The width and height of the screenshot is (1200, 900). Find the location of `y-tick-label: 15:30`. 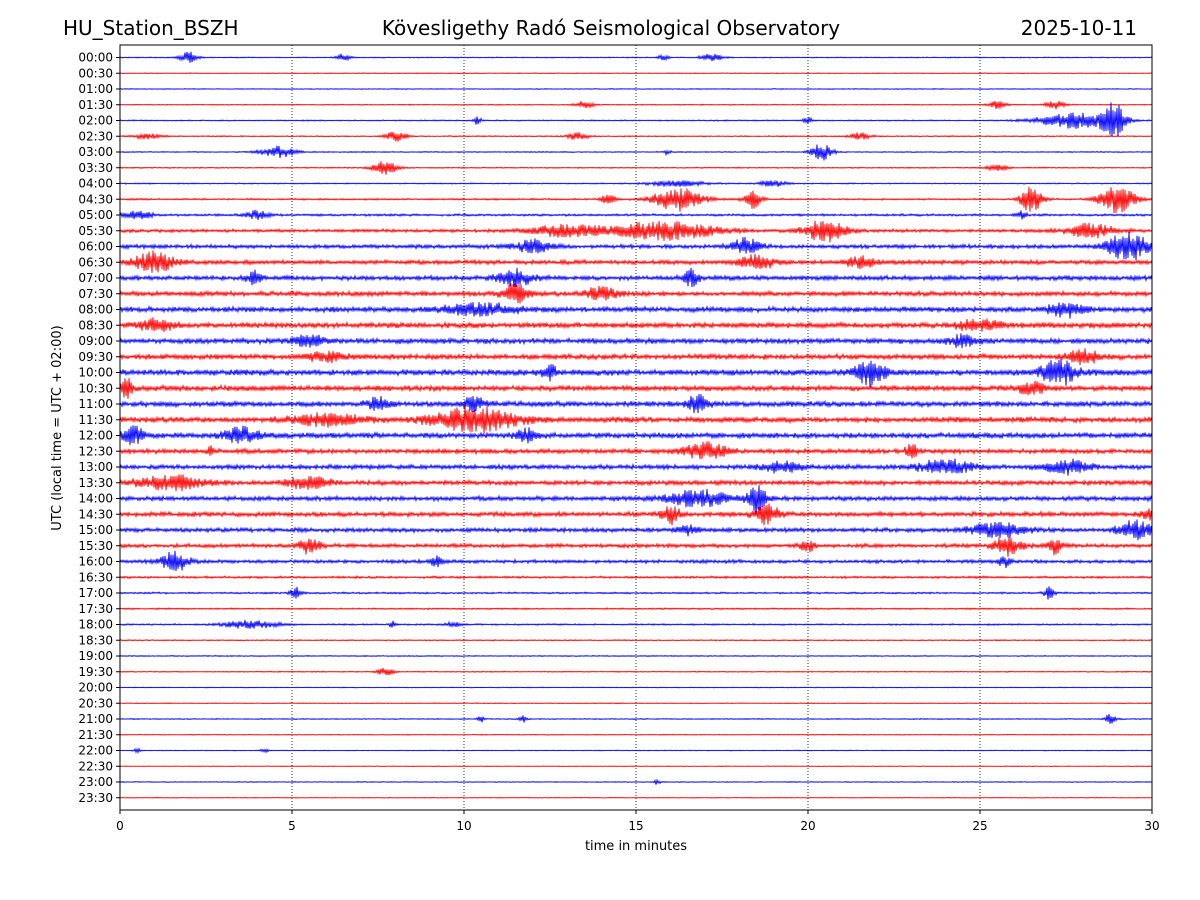

y-tick-label: 15:30 is located at coordinates (95, 546).